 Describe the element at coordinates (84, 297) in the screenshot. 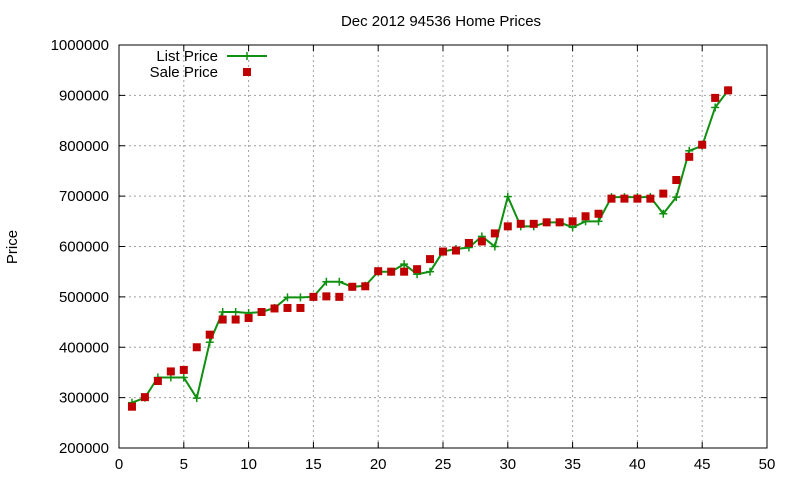

I see `y-tick-label: 500000` at that location.